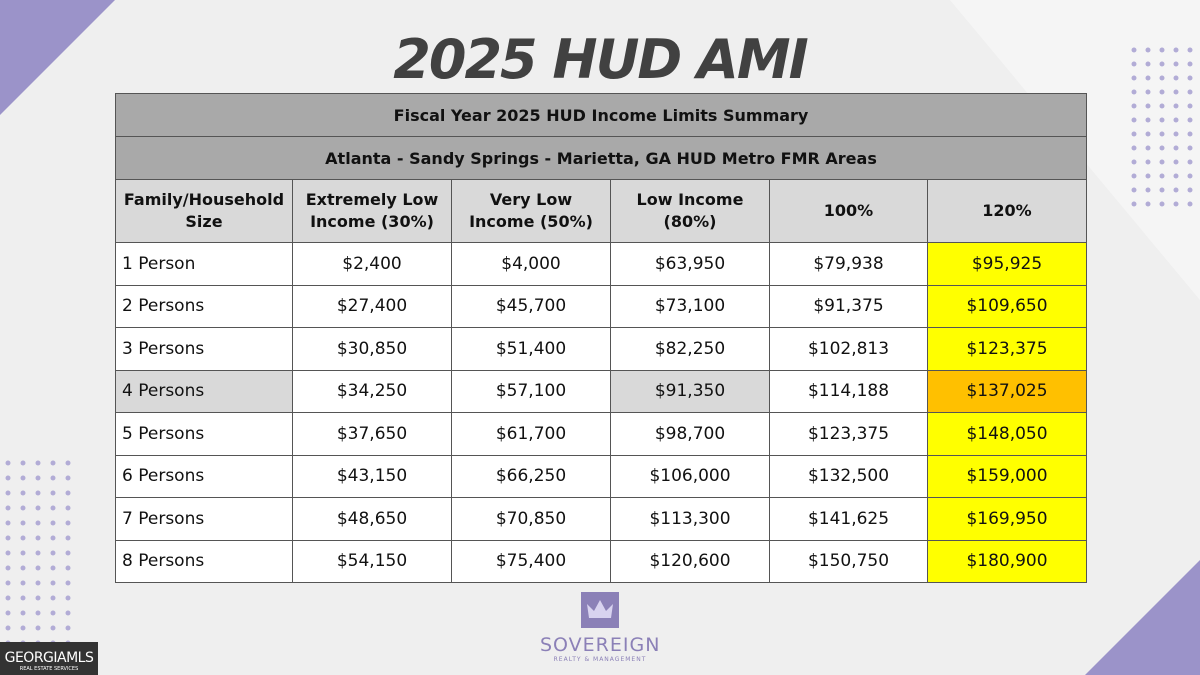 The width and height of the screenshot is (1200, 675). What do you see at coordinates (1007, 434) in the screenshot?
I see `table-cell: $148,050` at bounding box center [1007, 434].